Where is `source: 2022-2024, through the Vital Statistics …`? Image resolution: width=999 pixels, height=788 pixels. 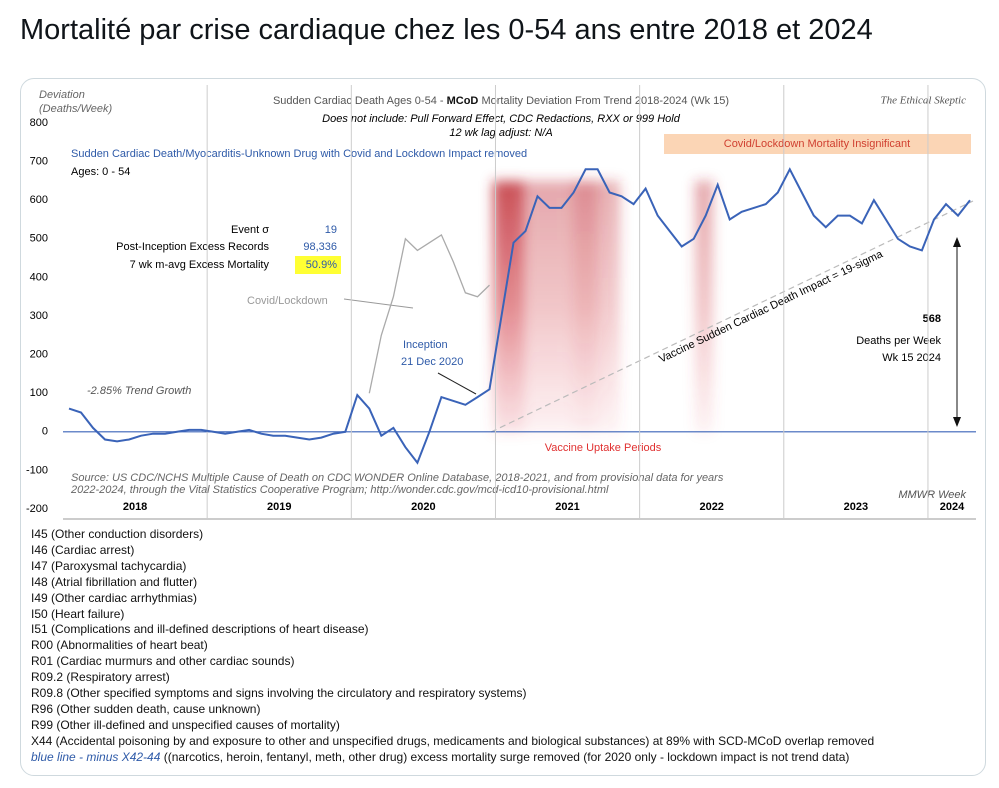 source: 2022-2024, through the Vital Statistics … is located at coordinates (339, 490).